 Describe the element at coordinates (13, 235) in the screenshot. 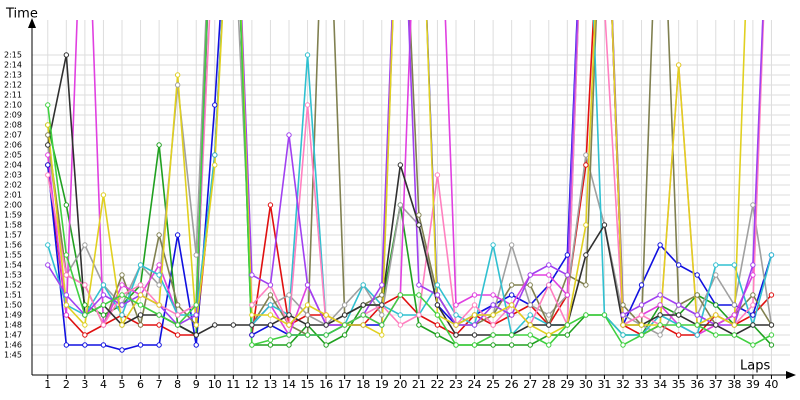

I see `y-tick-label: 1:57` at that location.